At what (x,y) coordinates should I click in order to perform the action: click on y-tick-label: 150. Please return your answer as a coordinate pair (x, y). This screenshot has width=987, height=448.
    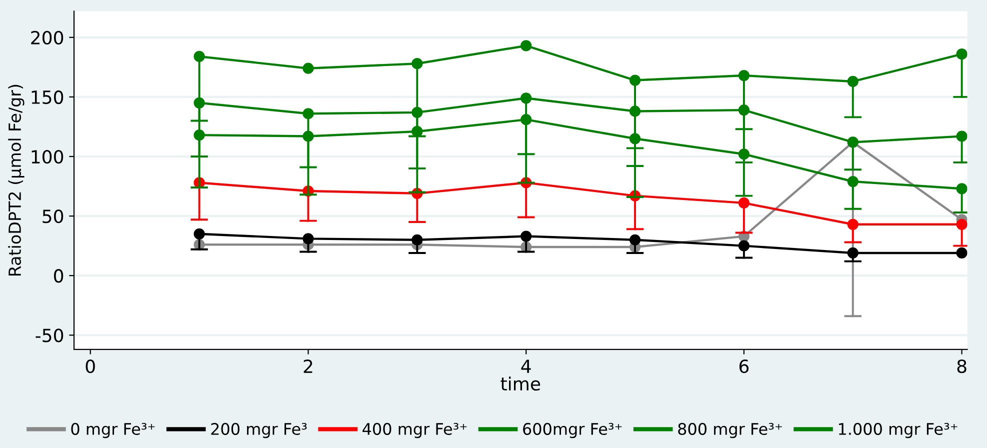
    Looking at the image, I should click on (48, 97).